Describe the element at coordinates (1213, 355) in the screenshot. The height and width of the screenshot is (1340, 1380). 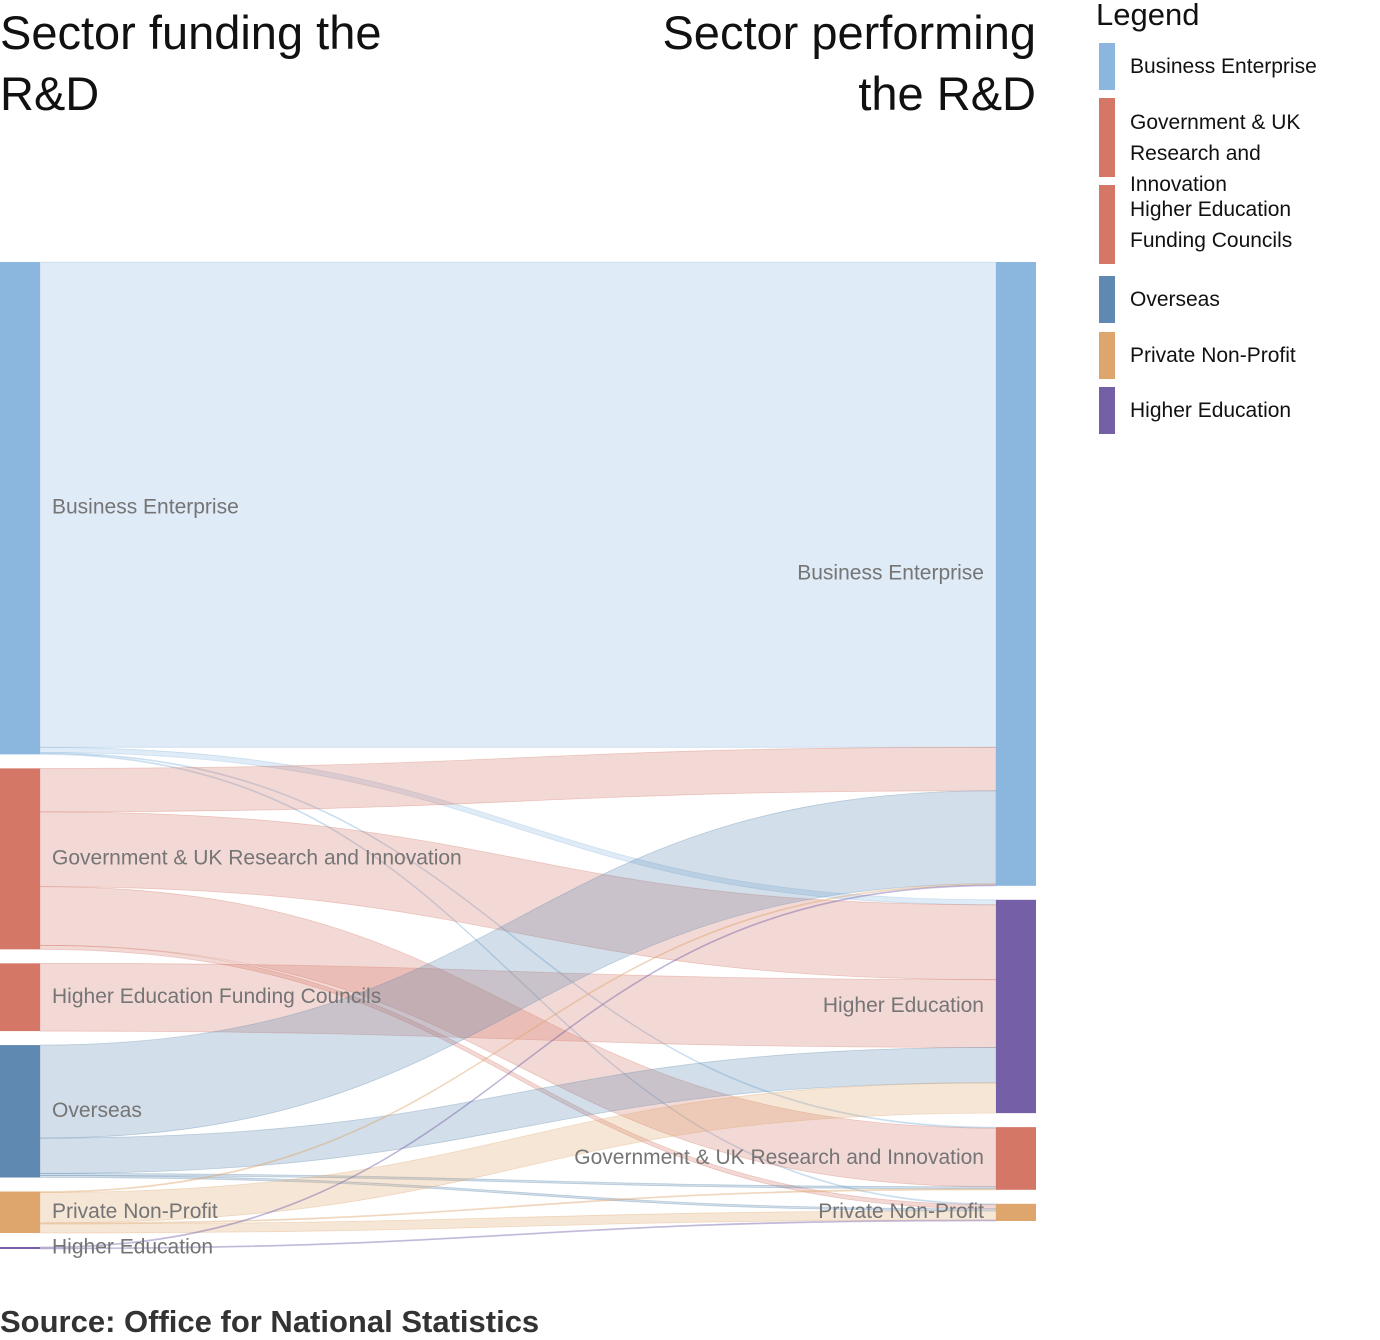
I see `legend-label: Private Non-Profit` at that location.